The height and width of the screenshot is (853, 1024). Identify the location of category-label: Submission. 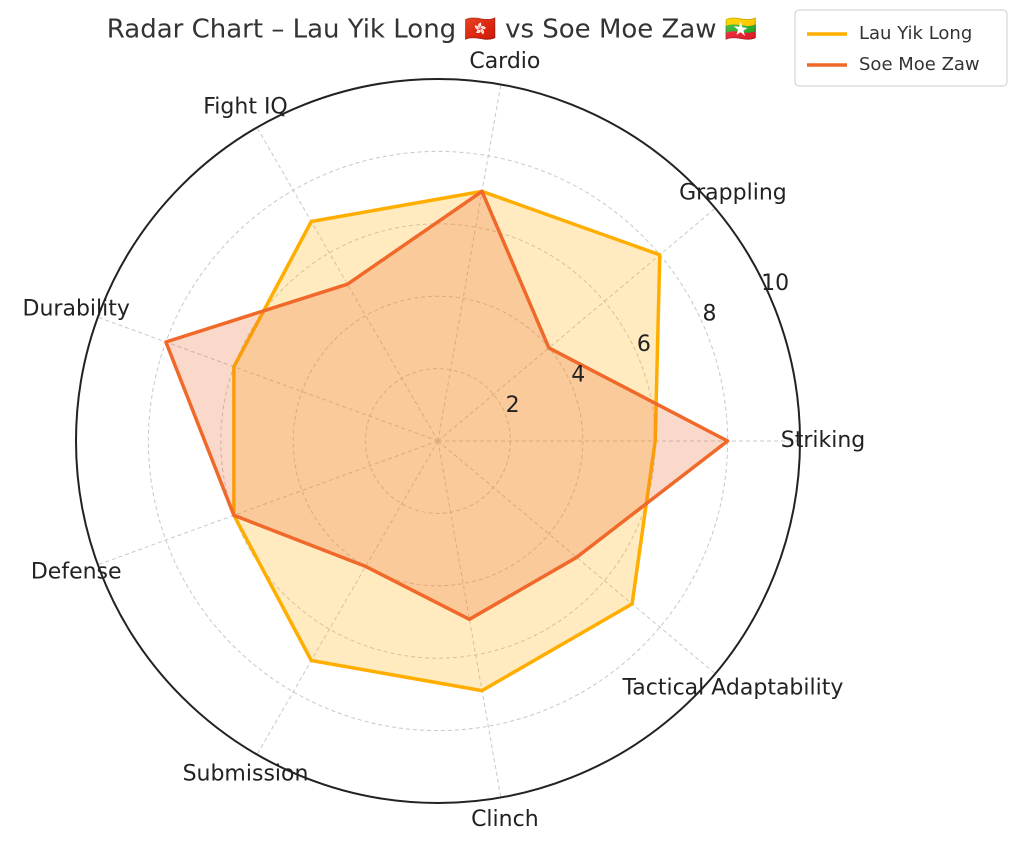
(246, 773).